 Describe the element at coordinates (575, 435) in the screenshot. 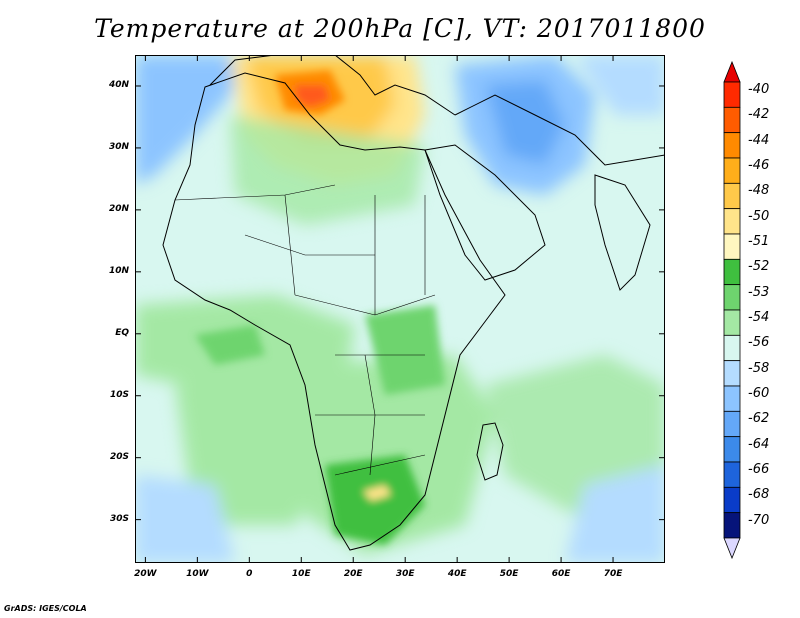

I see `green-indian-ocean` at that location.